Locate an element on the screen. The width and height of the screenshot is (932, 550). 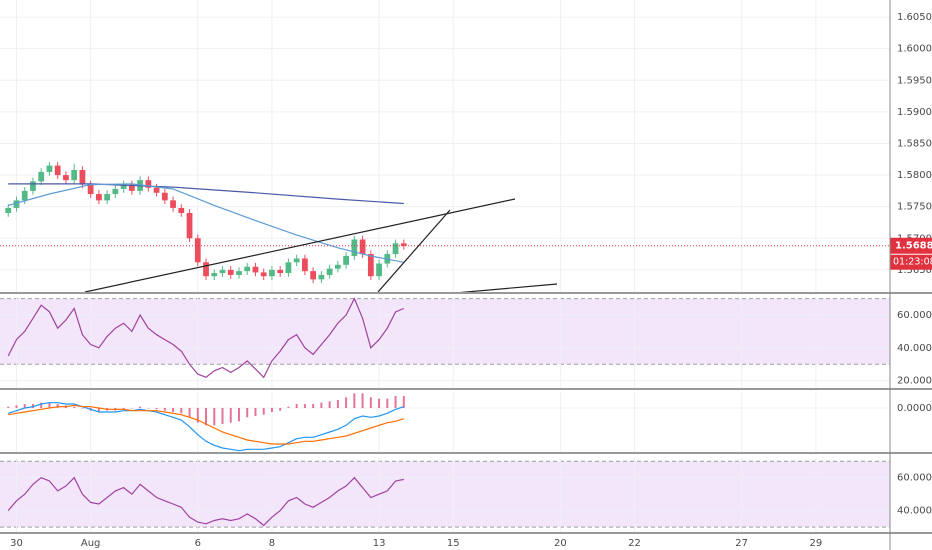
y-tick-label: 1.58500 is located at coordinates (914, 143).